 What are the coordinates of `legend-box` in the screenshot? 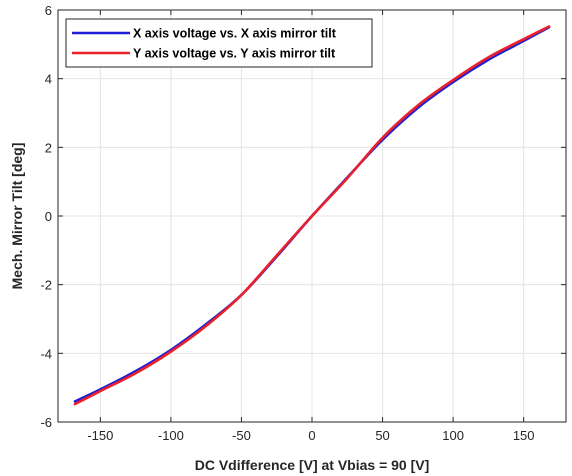 It's located at (219, 43).